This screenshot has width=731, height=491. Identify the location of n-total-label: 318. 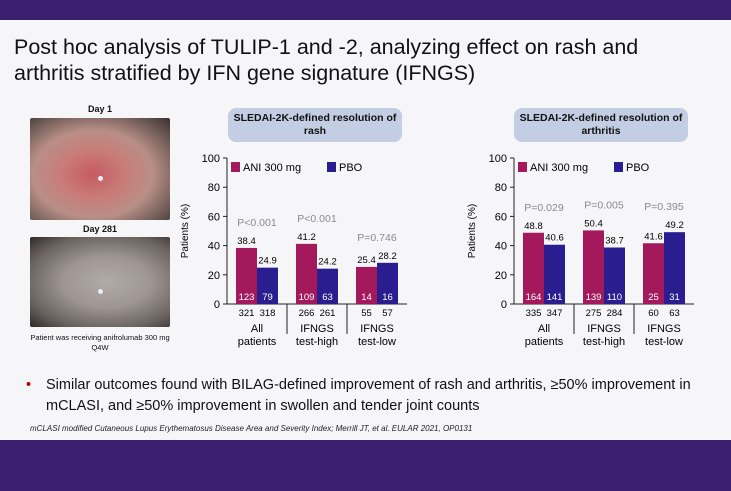
(268, 313).